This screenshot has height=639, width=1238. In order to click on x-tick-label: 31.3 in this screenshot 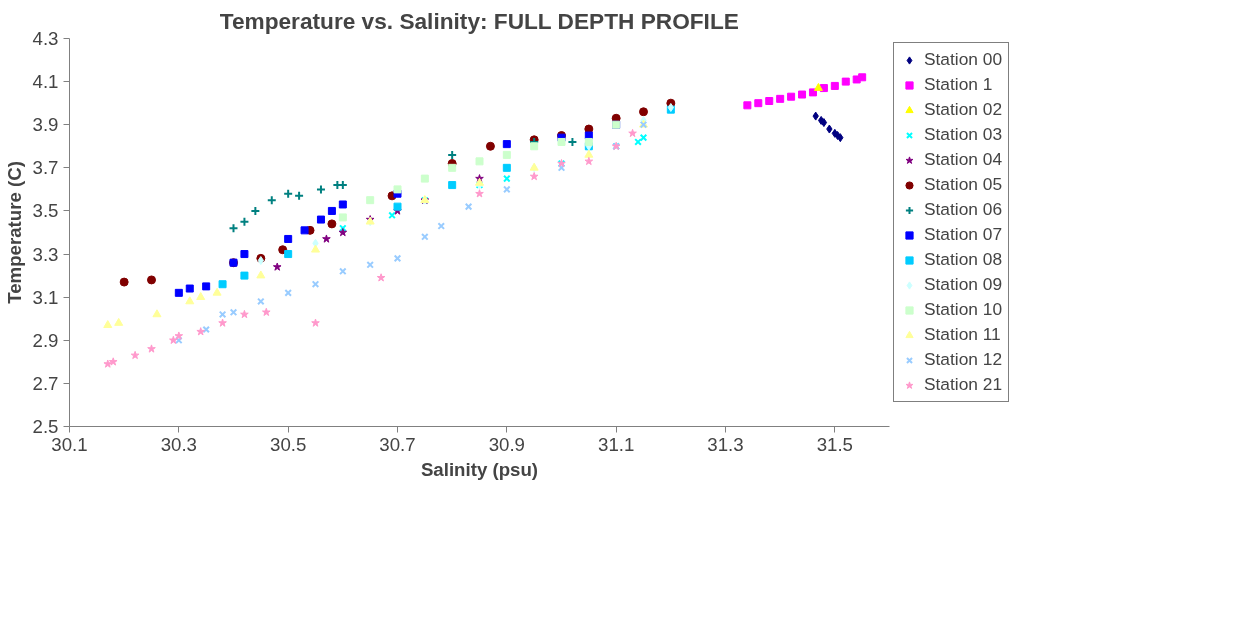, I will do `click(725, 444)`.